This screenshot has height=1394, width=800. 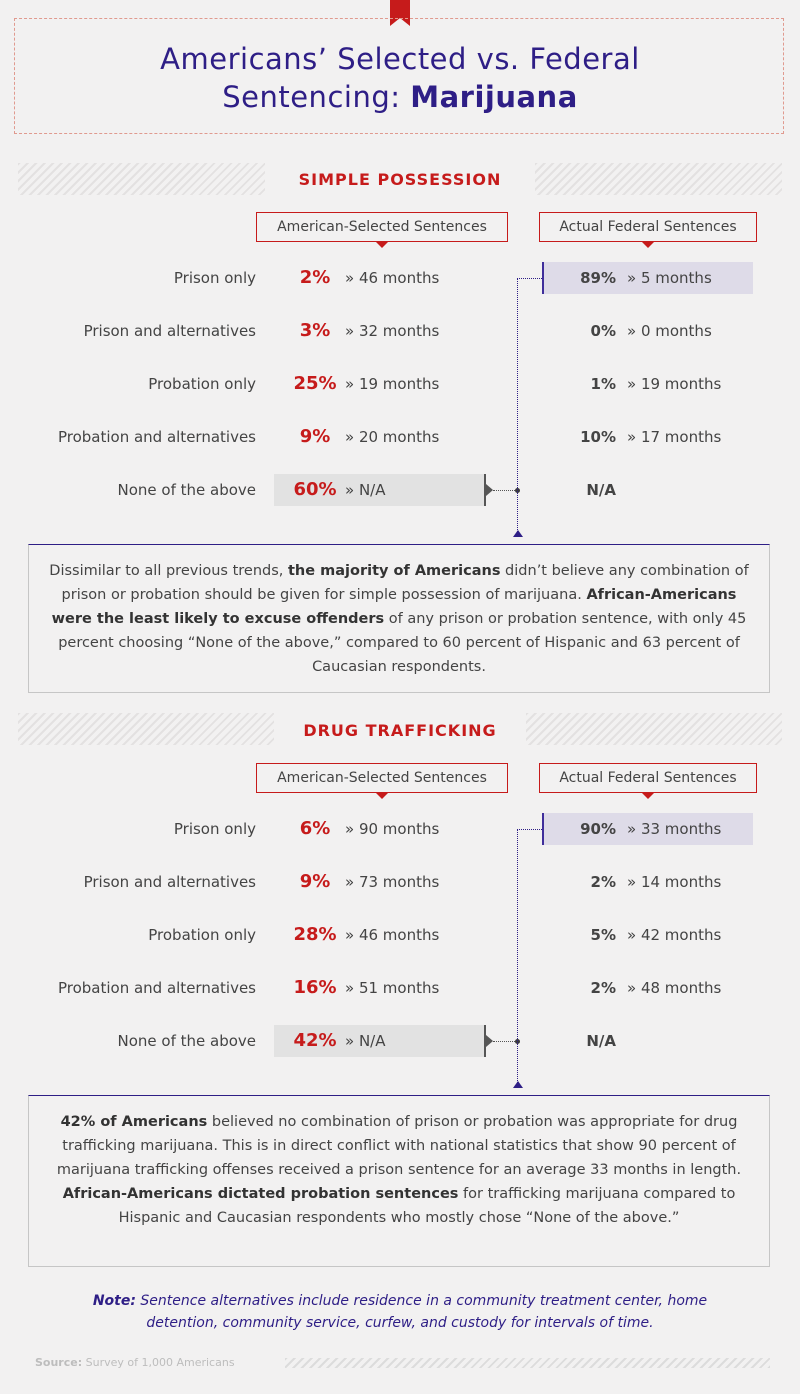 I want to click on american-percent: 42%, so click(x=315, y=1040).